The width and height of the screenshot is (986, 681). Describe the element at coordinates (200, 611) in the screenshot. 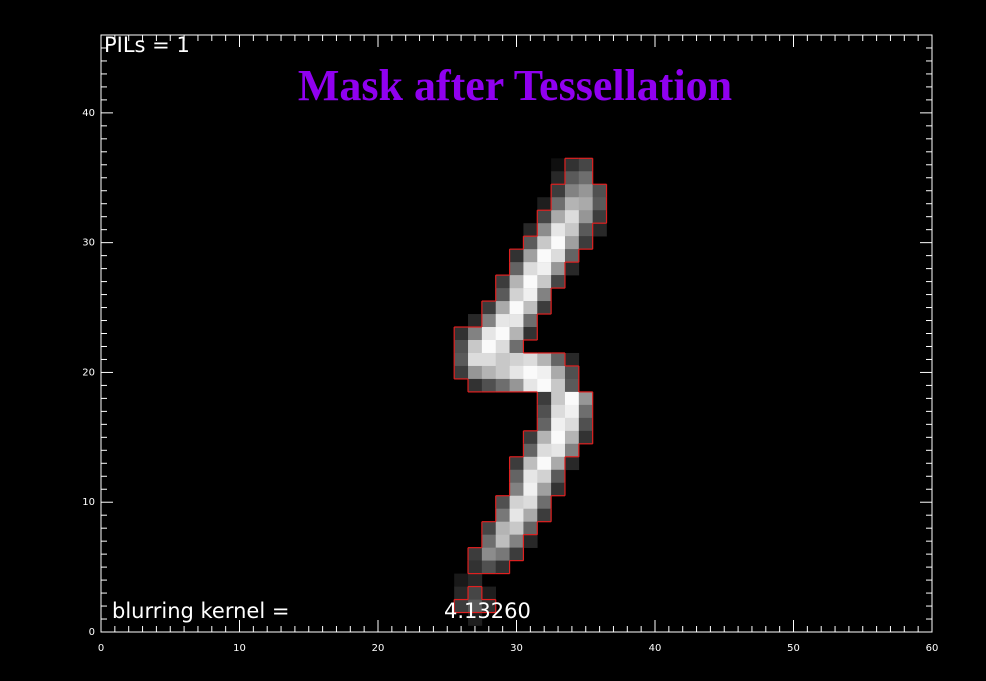

I see `annotation: blurring kernel =` at that location.